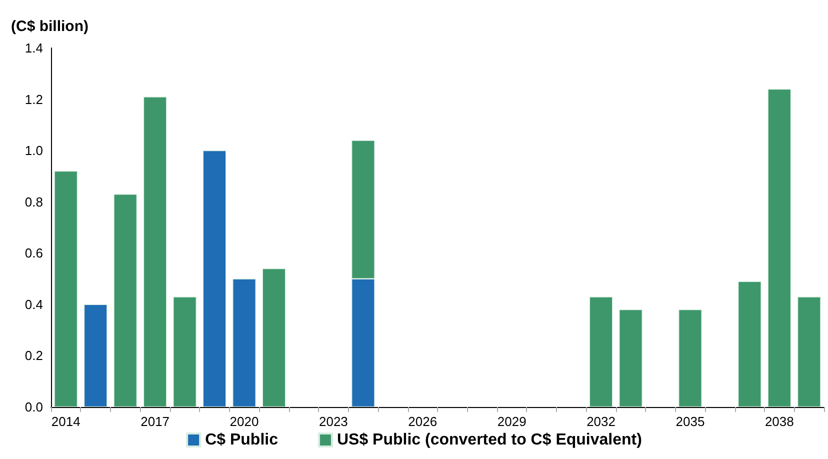 The image size is (828, 459). What do you see at coordinates (511, 421) in the screenshot?
I see `x-tick-label: 2029` at bounding box center [511, 421].